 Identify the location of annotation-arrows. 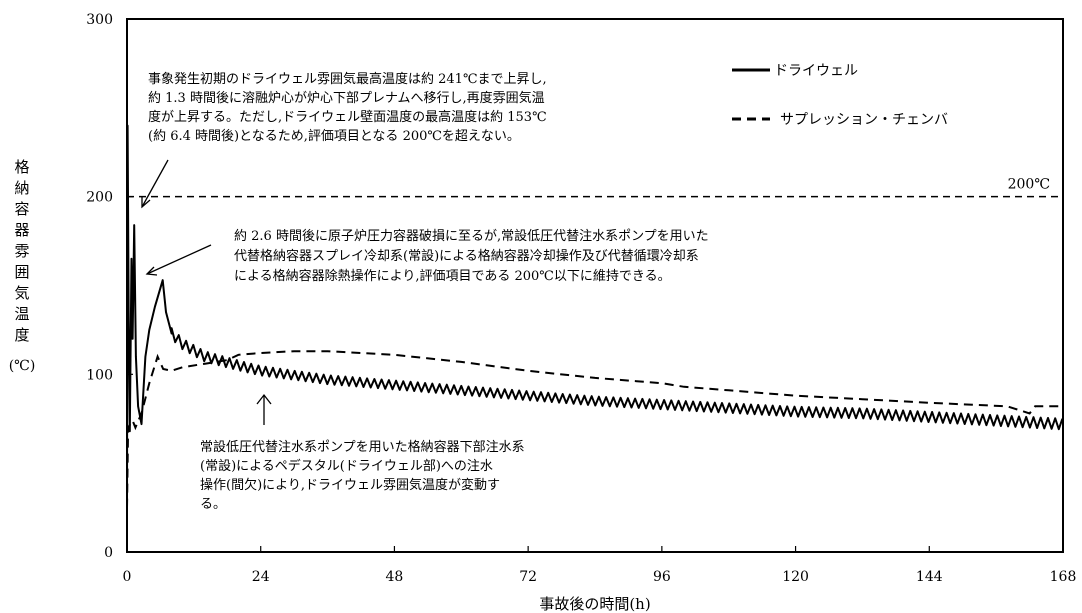
(206, 292).